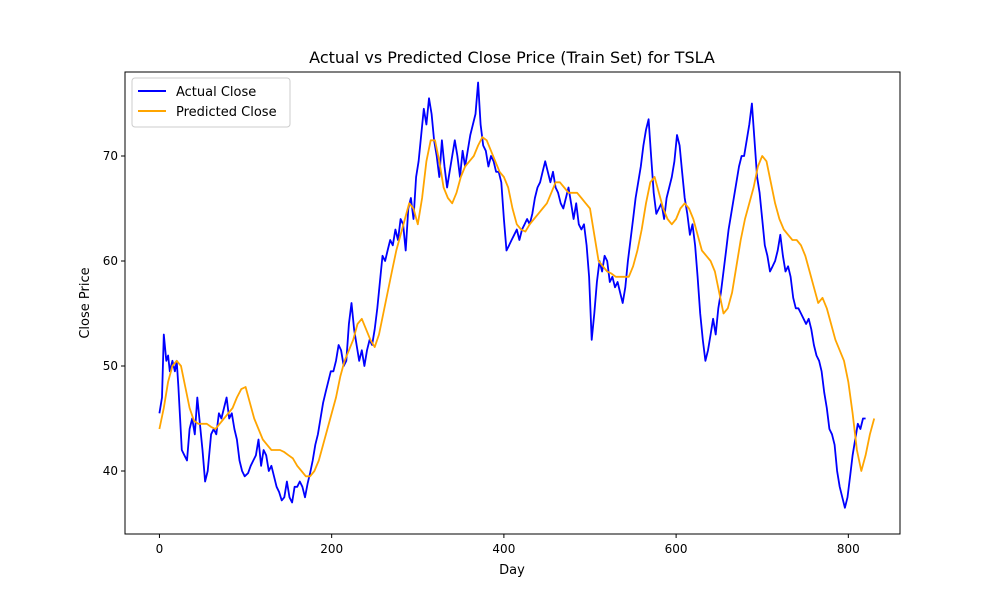  Describe the element at coordinates (848, 549) in the screenshot. I see `x-tick-label: 800` at that location.